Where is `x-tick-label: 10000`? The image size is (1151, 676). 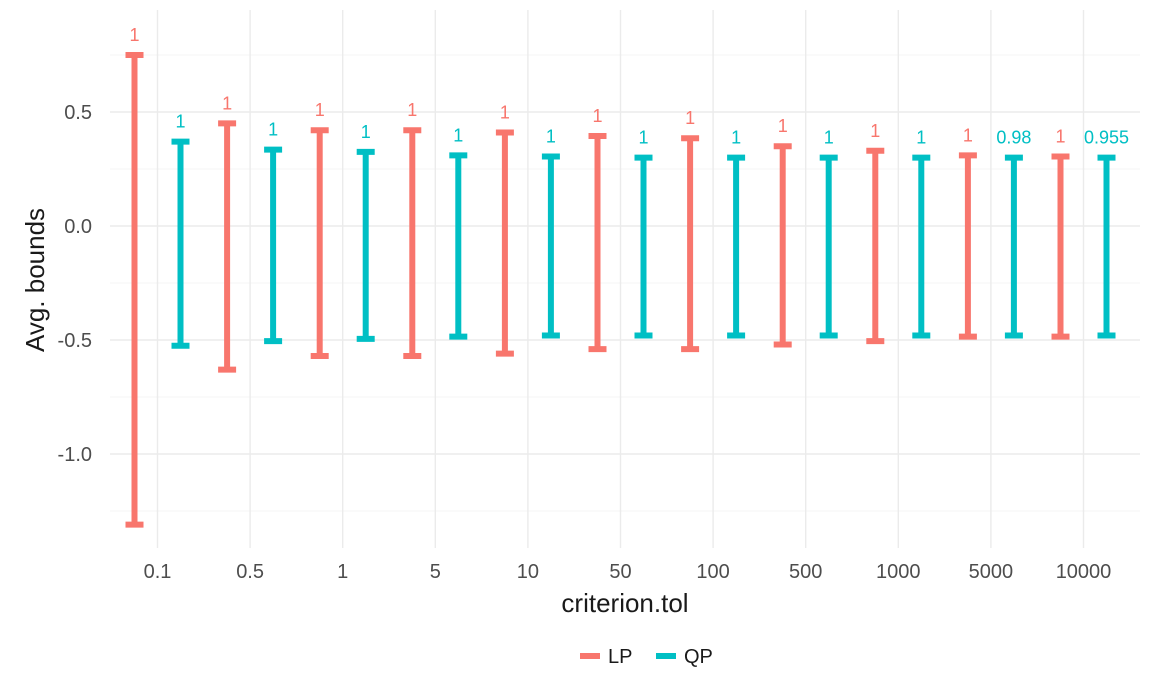 x-tick-label: 10000 is located at coordinates (1084, 572).